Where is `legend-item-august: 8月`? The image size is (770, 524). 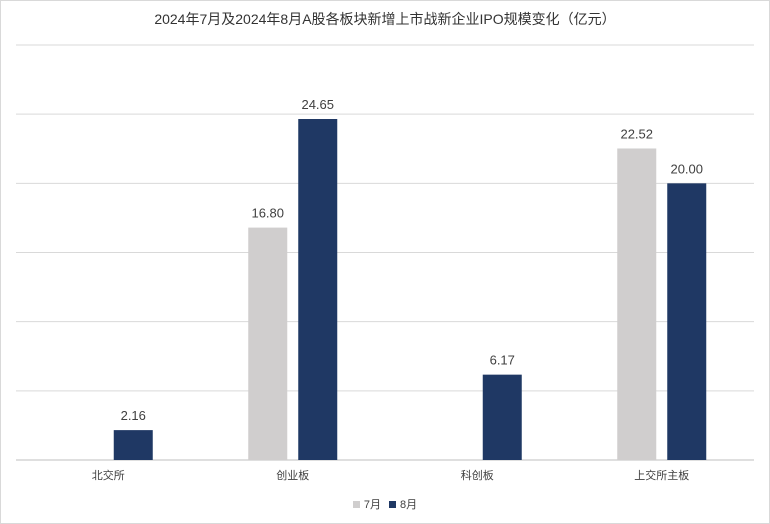
legend-item-august: 8月 is located at coordinates (403, 504).